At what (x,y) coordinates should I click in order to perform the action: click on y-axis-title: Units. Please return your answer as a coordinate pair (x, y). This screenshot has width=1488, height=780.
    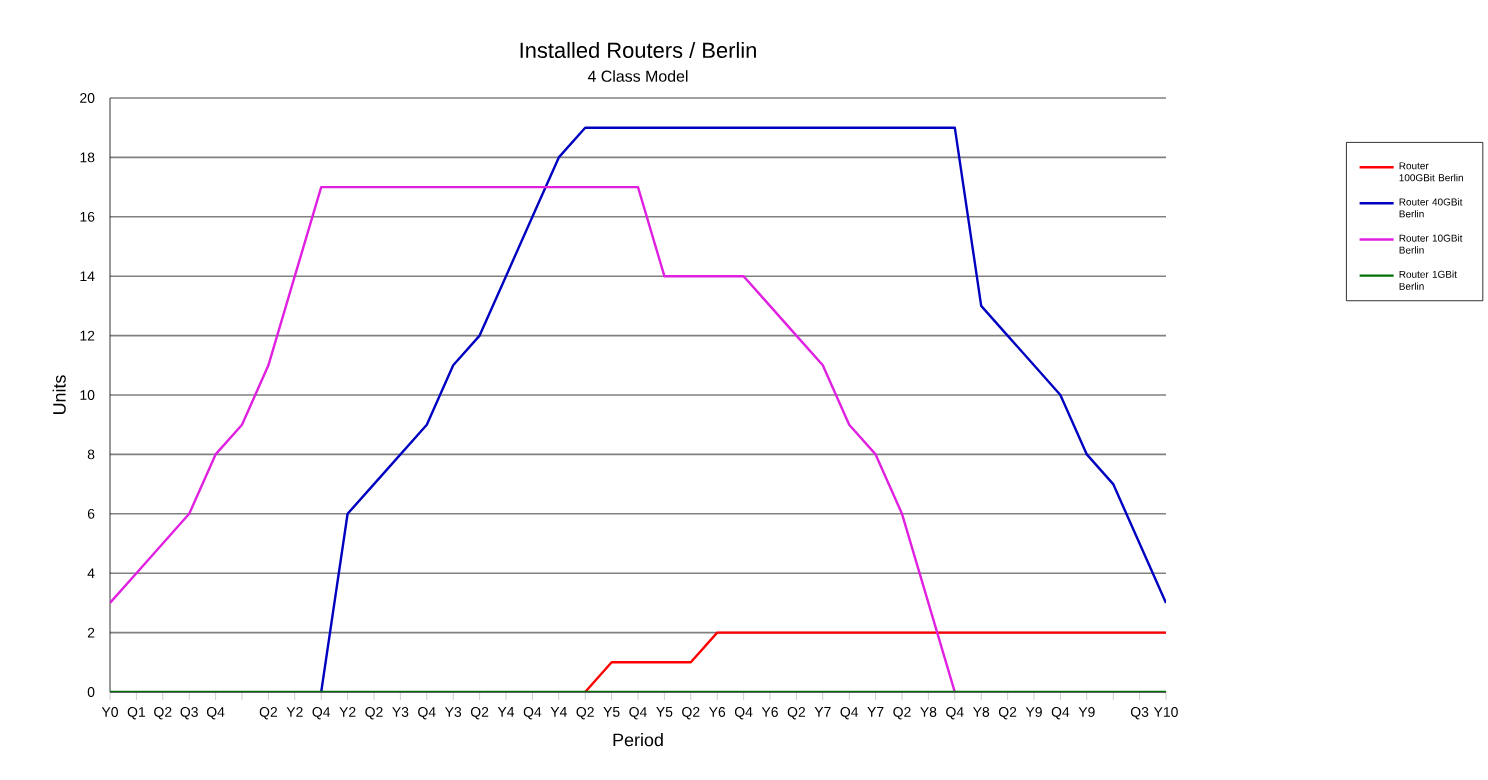
    Looking at the image, I should click on (59, 395).